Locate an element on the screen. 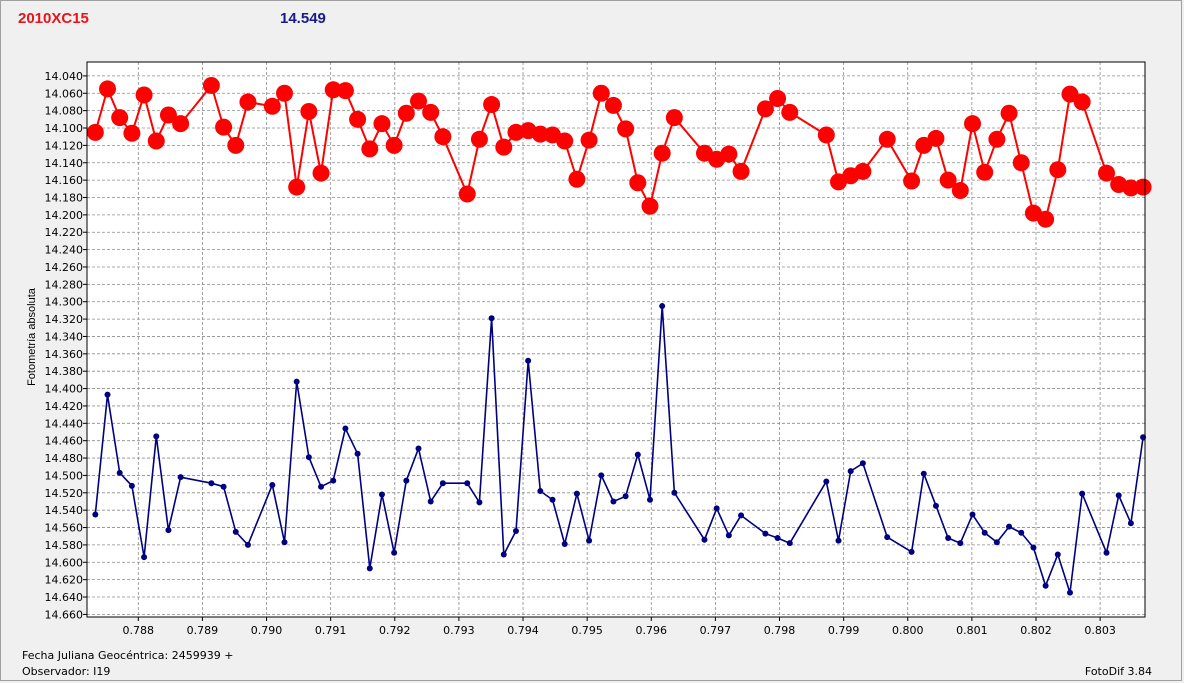 The image size is (1184, 683). x-tick-label: 0.792 is located at coordinates (395, 630).